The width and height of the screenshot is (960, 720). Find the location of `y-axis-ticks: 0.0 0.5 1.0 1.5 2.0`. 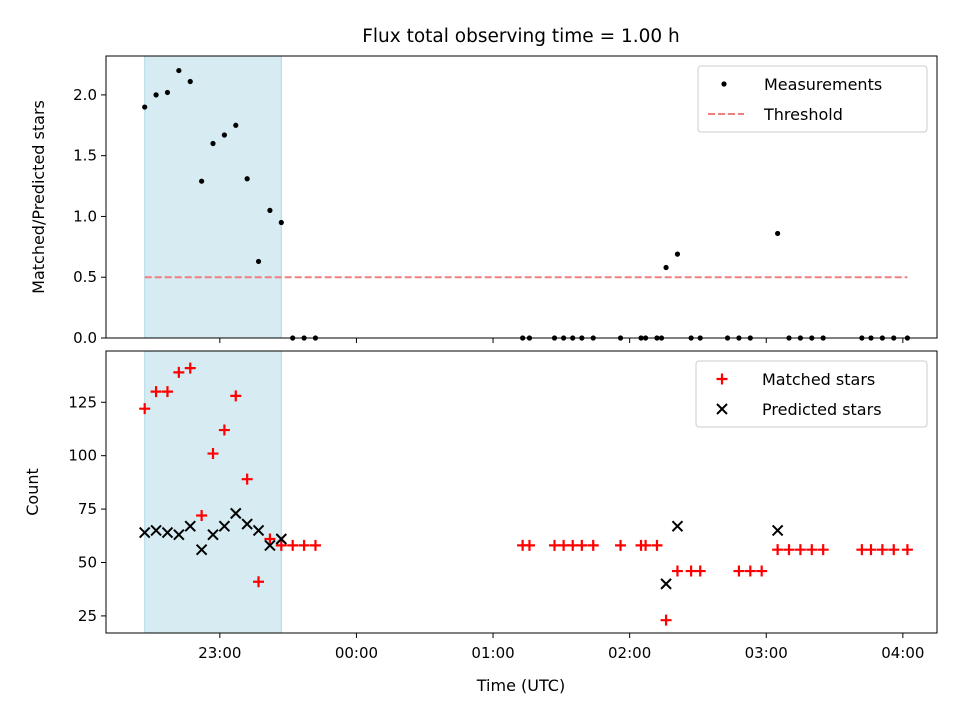

y-axis-ticks: 0.0 0.5 1.0 1.5 2.0 is located at coordinates (89, 216).